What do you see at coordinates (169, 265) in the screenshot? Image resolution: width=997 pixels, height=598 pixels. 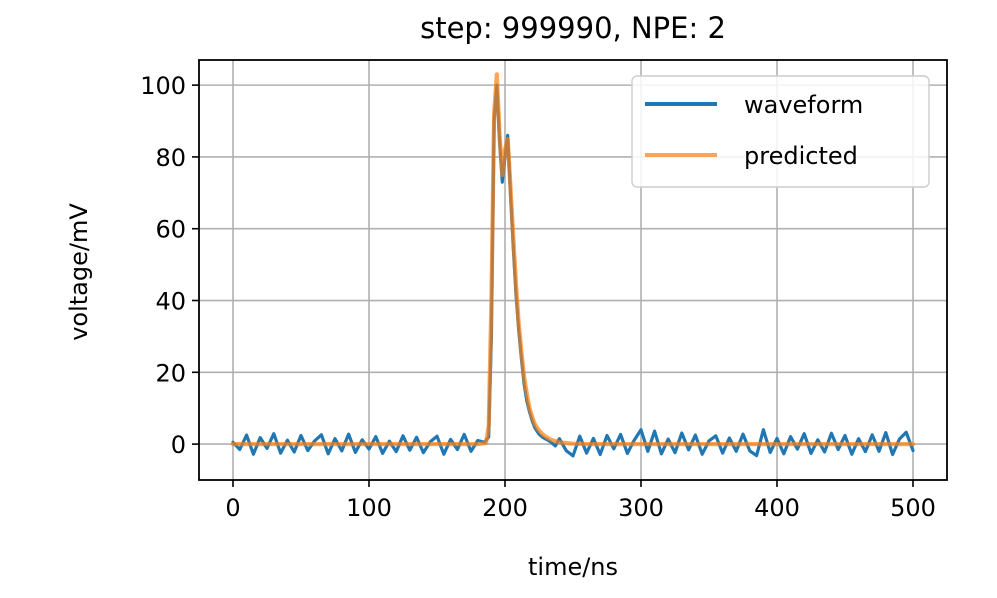 I see `y-axis-ticks: 0 20 40 60 80 100` at bounding box center [169, 265].